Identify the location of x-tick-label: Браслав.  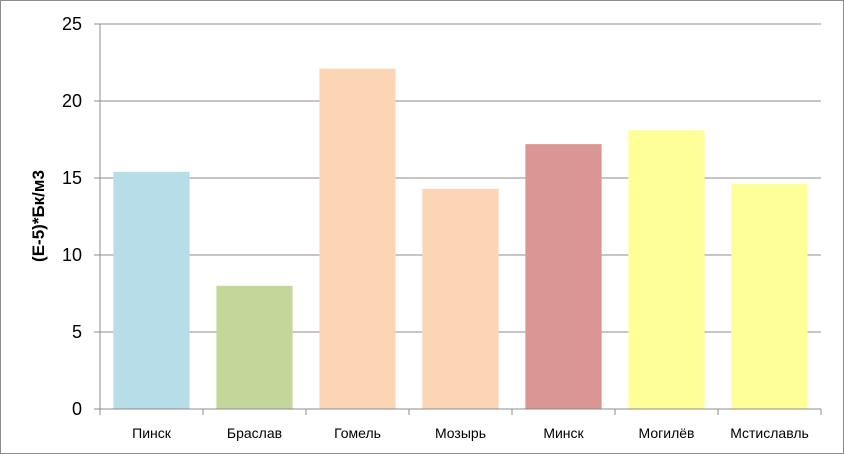
(254, 433).